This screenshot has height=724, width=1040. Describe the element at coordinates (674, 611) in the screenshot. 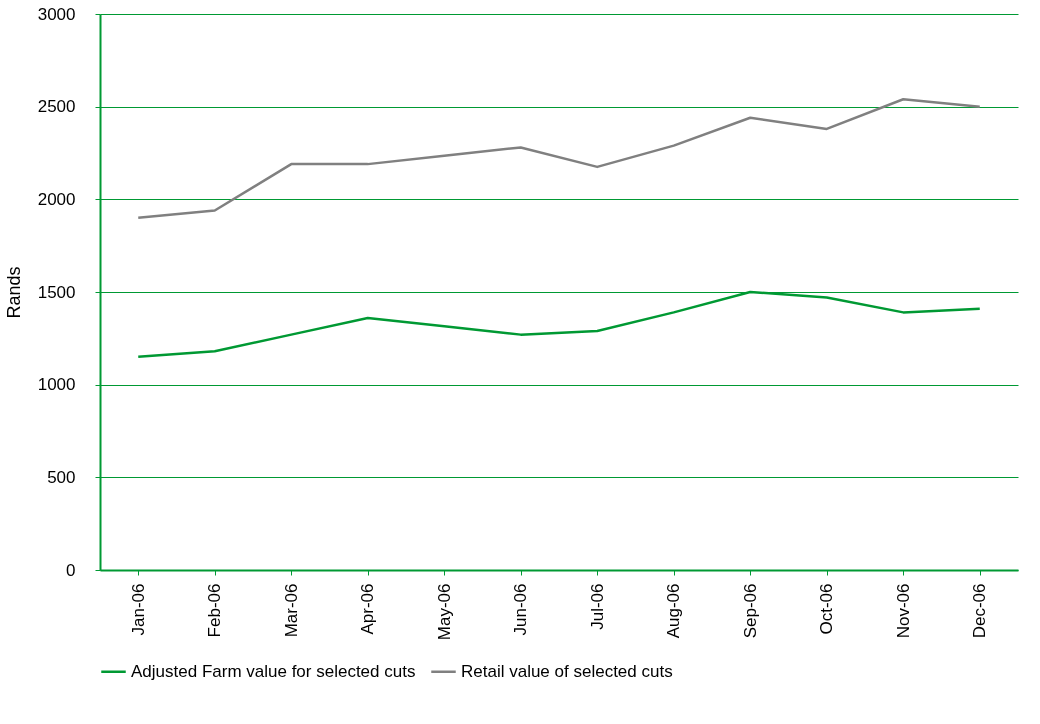

I see `x-tick-label: Aug-06` at that location.